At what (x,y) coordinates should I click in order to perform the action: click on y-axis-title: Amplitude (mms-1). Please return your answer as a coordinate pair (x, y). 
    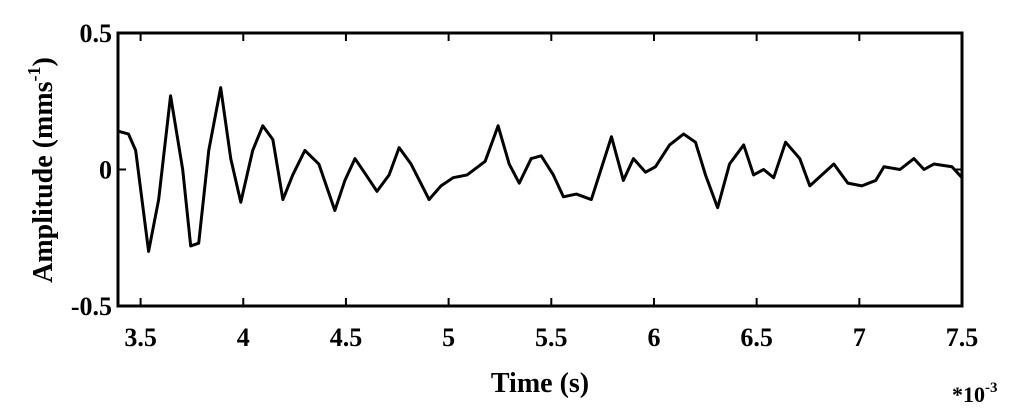
    Looking at the image, I should click on (41, 170).